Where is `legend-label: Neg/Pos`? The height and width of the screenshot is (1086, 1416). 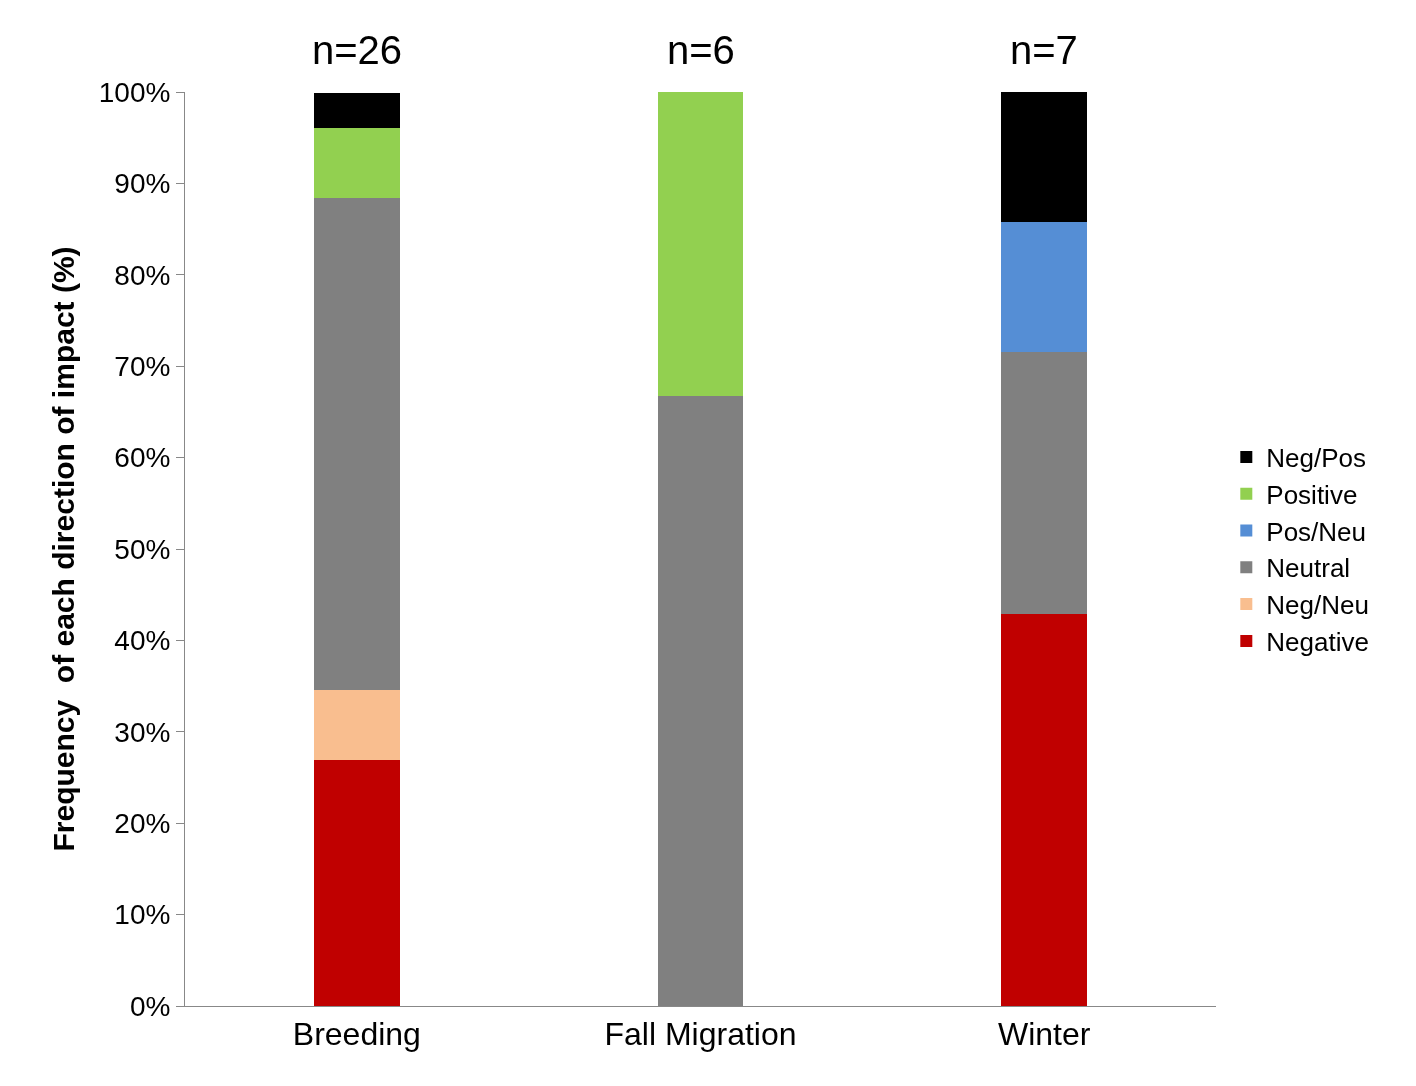 legend-label: Neg/Pos is located at coordinates (1316, 458).